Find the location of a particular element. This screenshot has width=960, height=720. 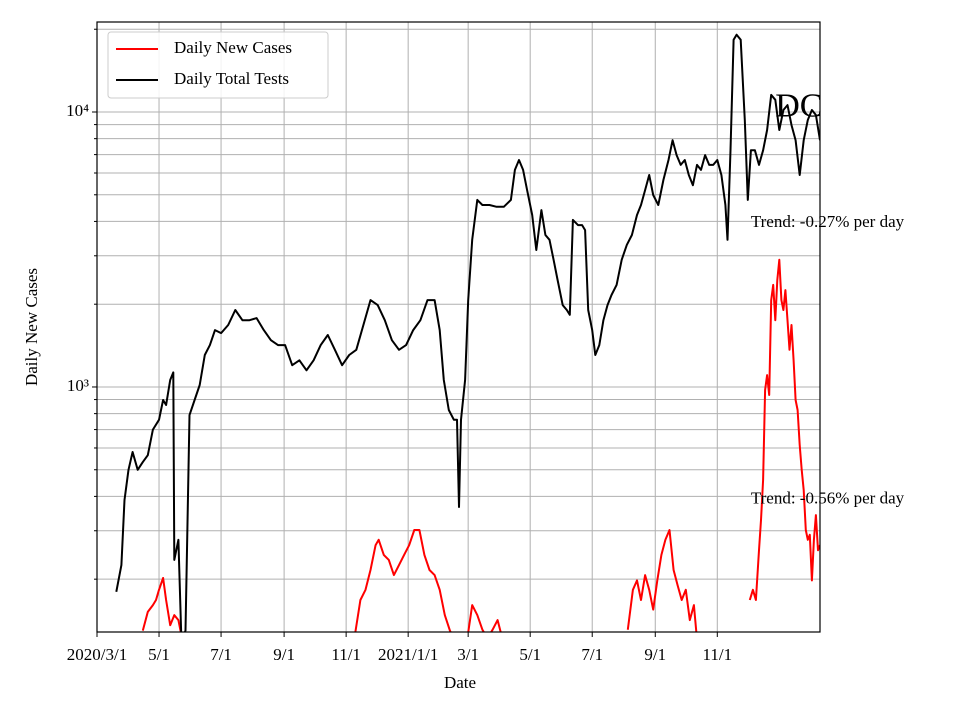

y-axis-label: Daily New Cases is located at coordinates (31, 327).